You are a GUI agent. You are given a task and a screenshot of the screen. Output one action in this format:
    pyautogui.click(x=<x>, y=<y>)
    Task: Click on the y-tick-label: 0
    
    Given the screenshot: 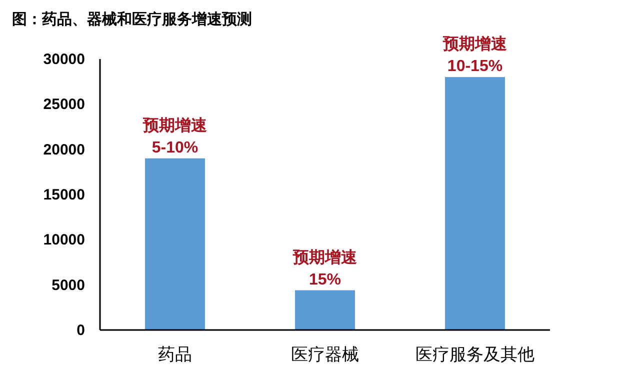 What is the action you would take?
    pyautogui.click(x=80, y=330)
    